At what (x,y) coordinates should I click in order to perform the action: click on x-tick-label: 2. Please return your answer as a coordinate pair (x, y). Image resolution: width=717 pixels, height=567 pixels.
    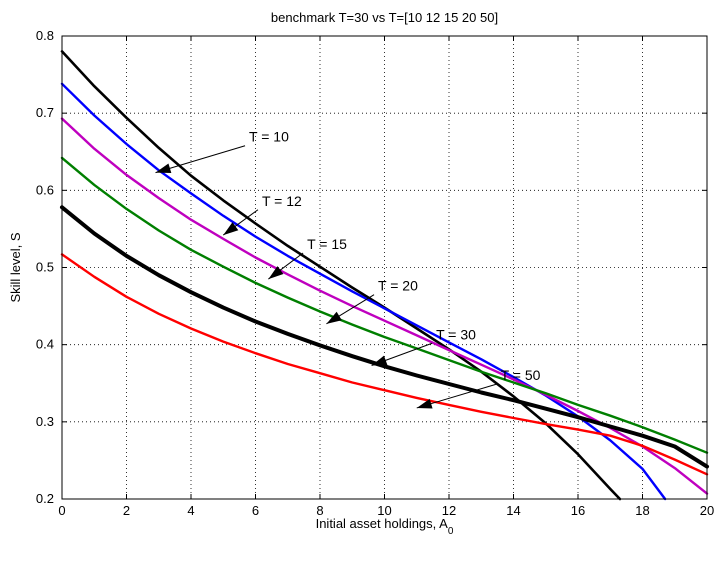
    Looking at the image, I should click on (126, 510).